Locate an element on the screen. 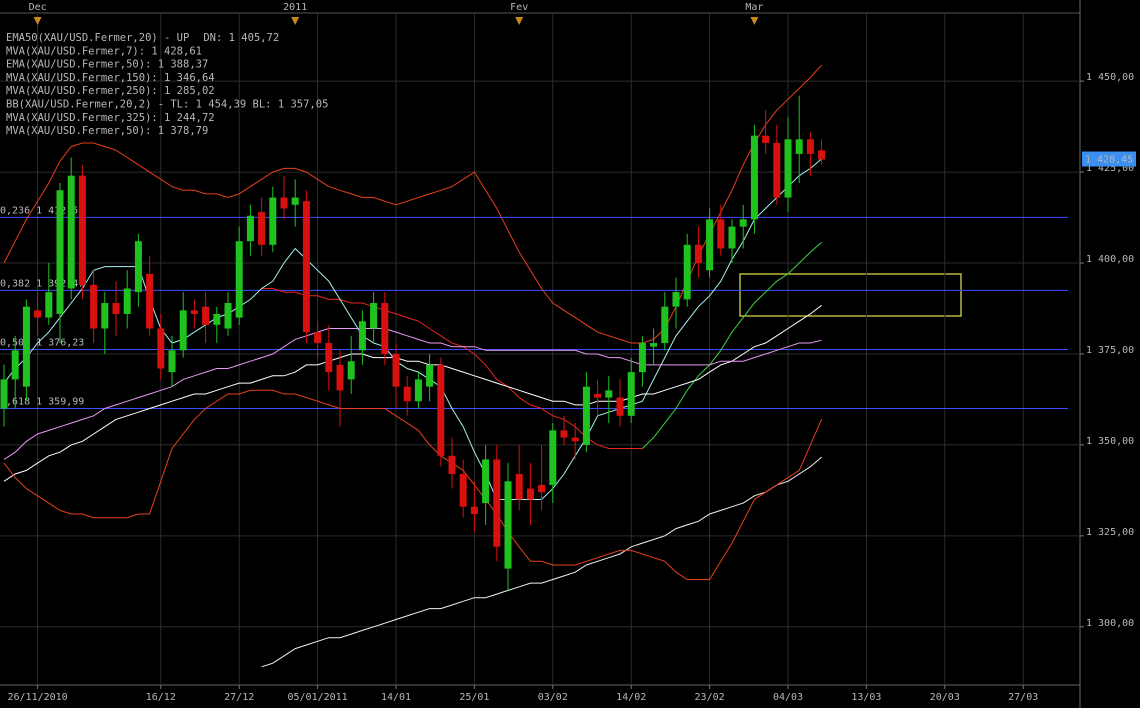 This screenshot has height=708, width=1140. y-tick-label: 1 375,00 is located at coordinates (1110, 350).